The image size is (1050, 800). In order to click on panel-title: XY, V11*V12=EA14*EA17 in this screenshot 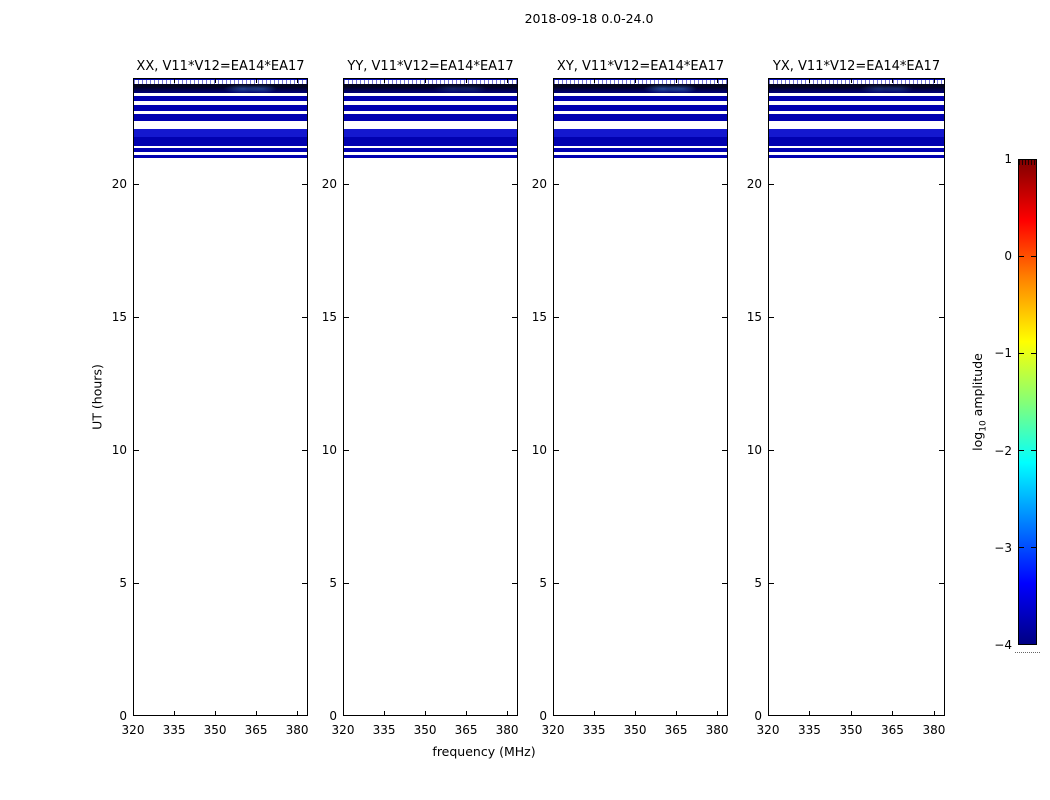, I will do `click(640, 66)`.